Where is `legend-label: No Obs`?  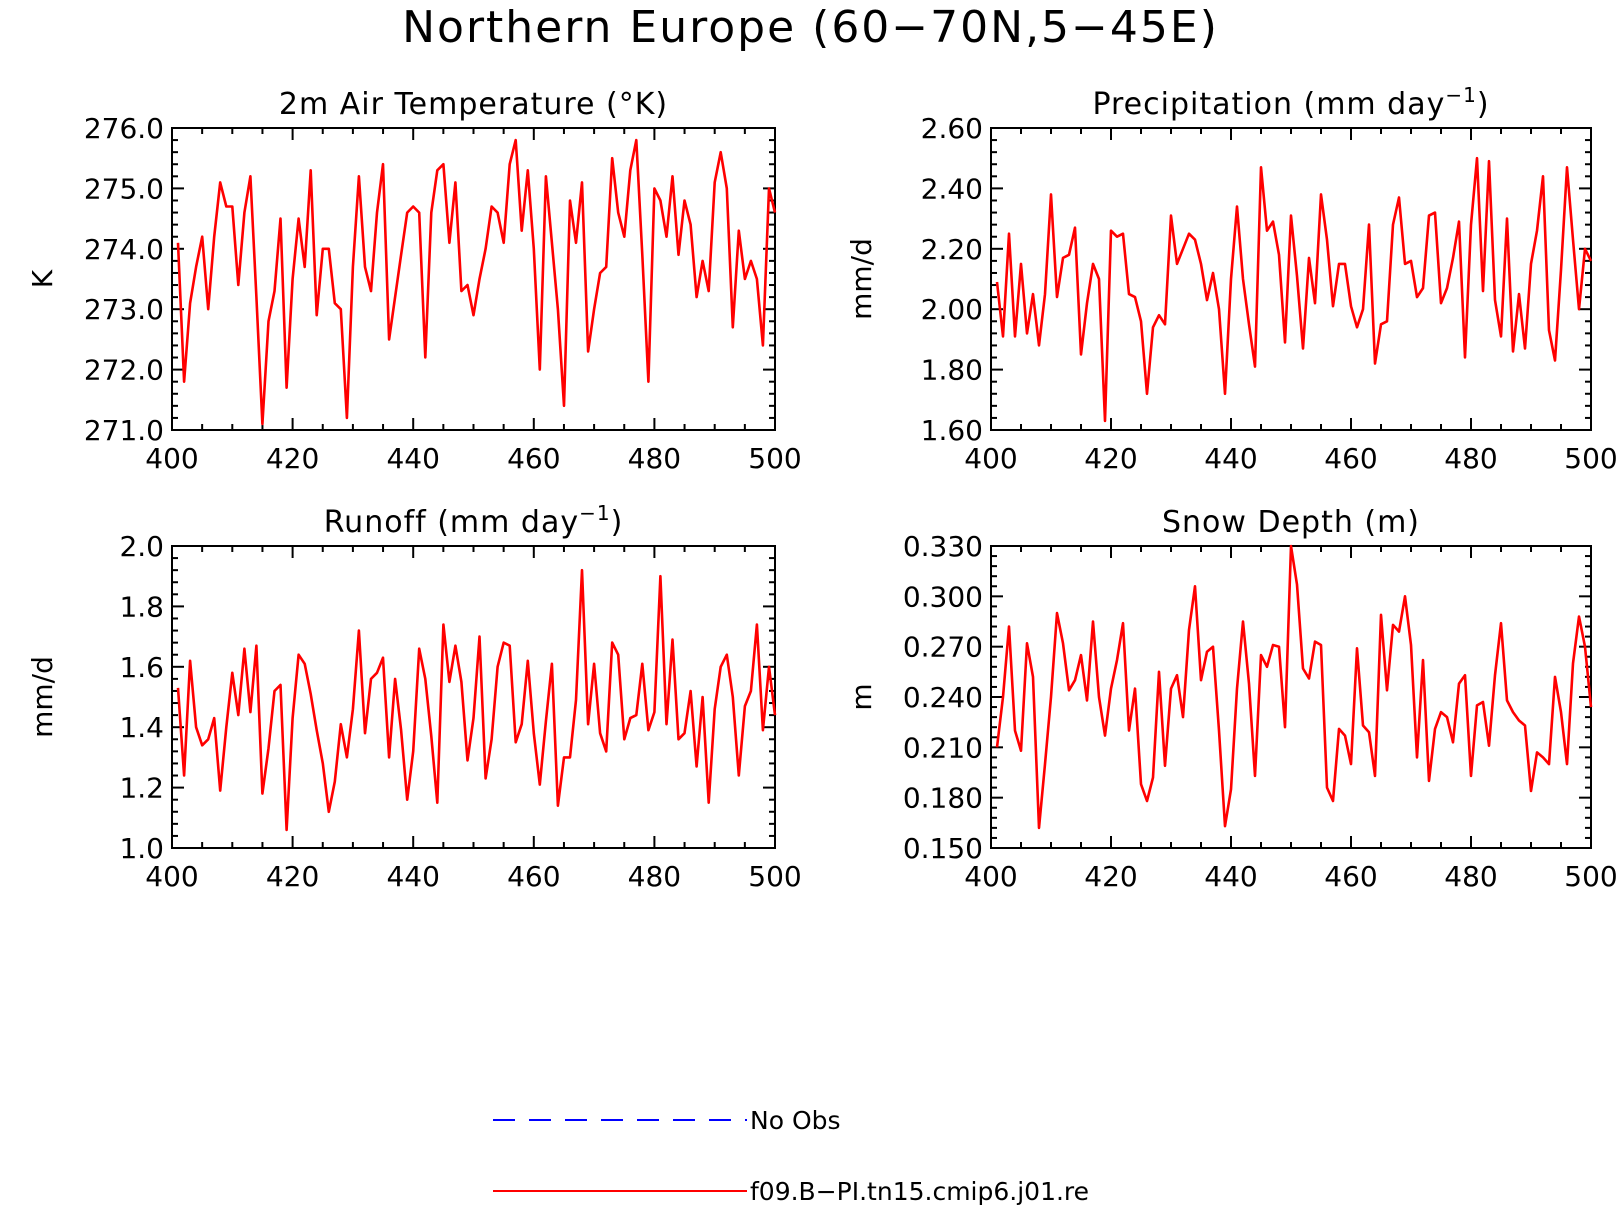
legend-label: No Obs is located at coordinates (795, 1120).